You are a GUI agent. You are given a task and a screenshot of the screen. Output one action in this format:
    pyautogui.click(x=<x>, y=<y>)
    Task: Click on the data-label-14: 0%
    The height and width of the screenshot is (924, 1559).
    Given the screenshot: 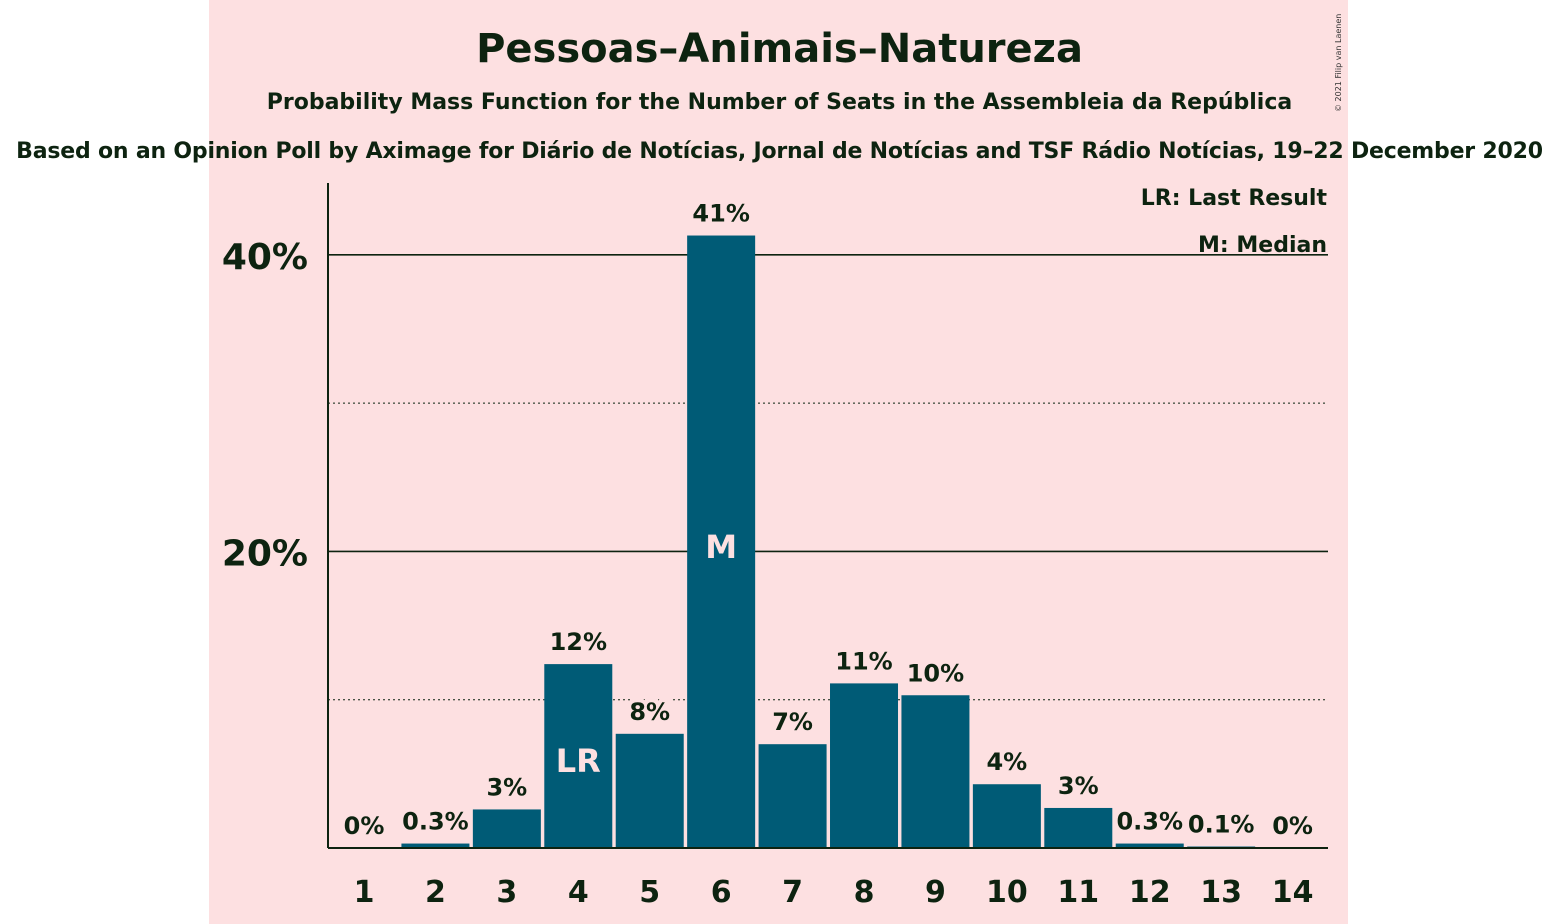 What is the action you would take?
    pyautogui.click(x=1292, y=826)
    